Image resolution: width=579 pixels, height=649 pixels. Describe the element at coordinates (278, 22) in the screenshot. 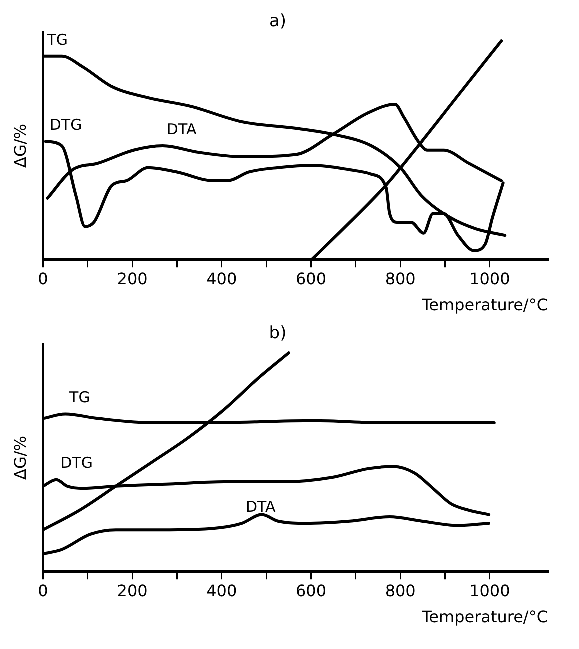

I see `chart-title: a)` at that location.